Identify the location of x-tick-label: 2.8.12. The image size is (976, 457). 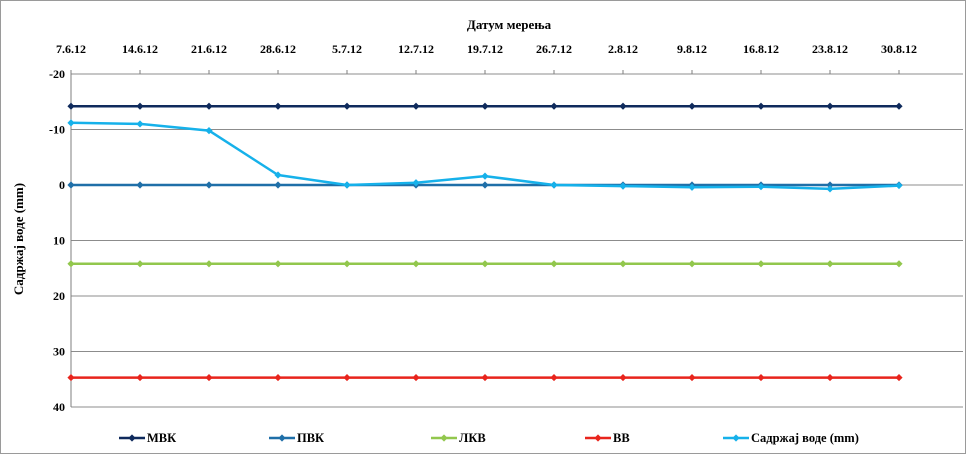
(623, 49).